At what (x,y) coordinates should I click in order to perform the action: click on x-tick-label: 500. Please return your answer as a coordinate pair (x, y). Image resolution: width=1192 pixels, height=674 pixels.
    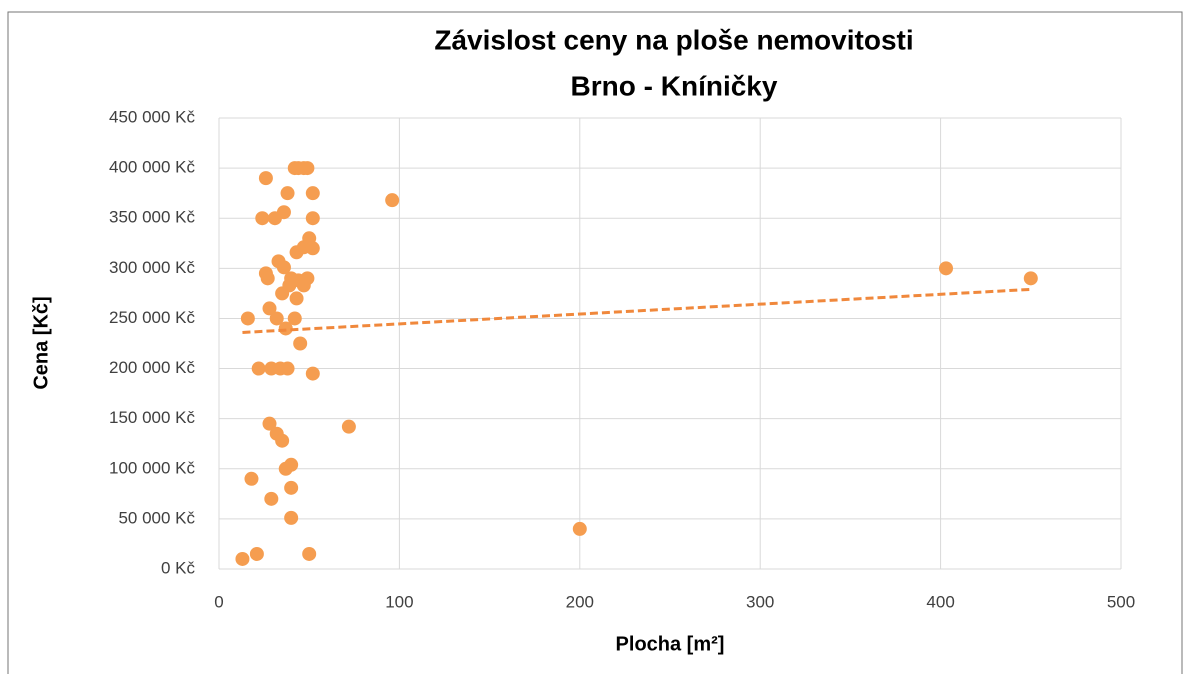
    Looking at the image, I should click on (1121, 601).